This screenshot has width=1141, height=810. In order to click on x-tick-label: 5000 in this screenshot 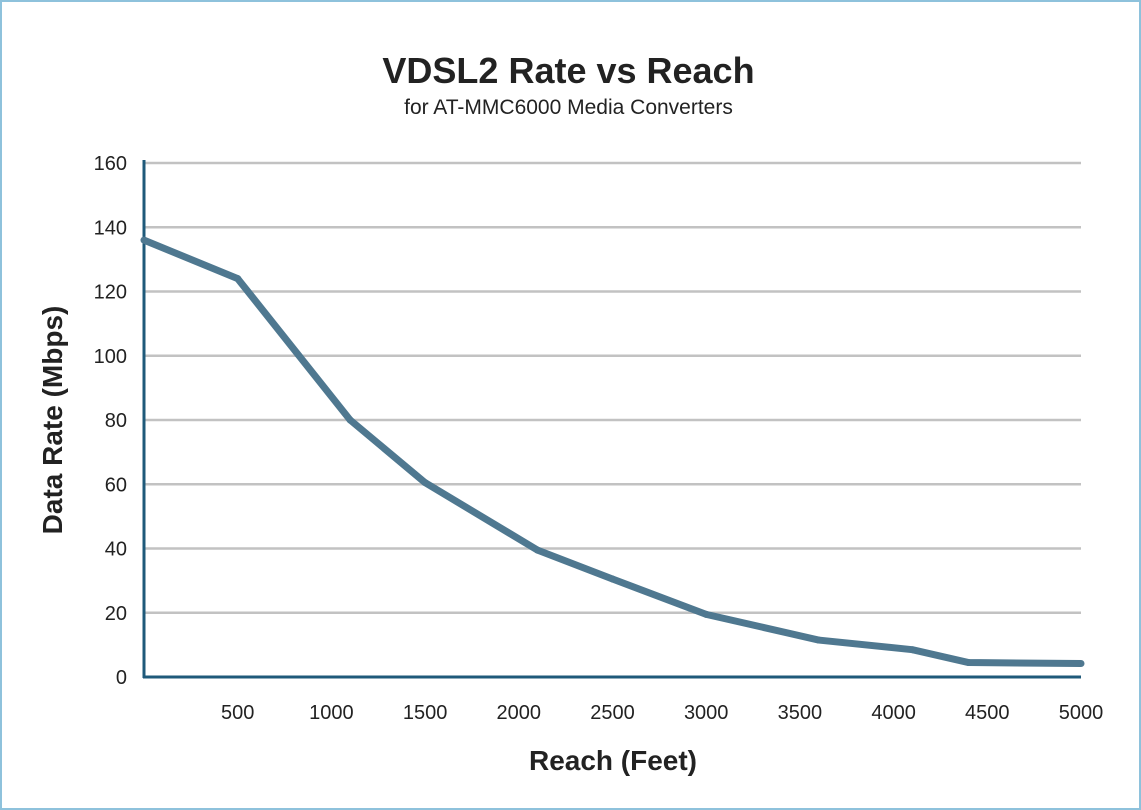, I will do `click(1081, 713)`.